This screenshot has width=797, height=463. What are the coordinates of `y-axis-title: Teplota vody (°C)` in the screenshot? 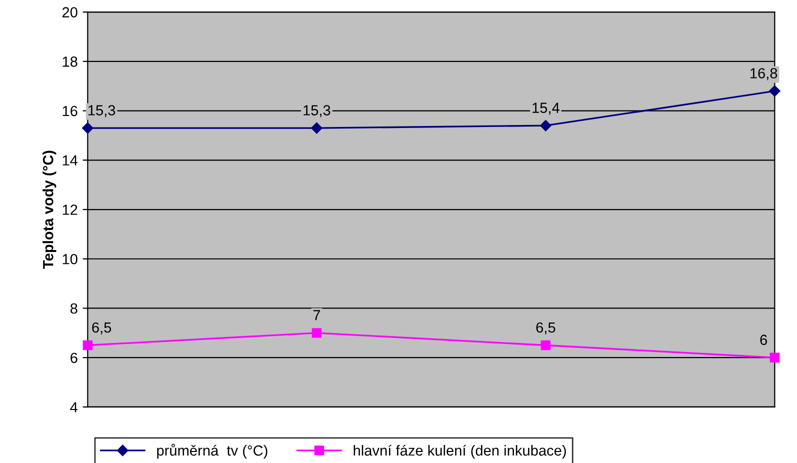 It's located at (49, 209).